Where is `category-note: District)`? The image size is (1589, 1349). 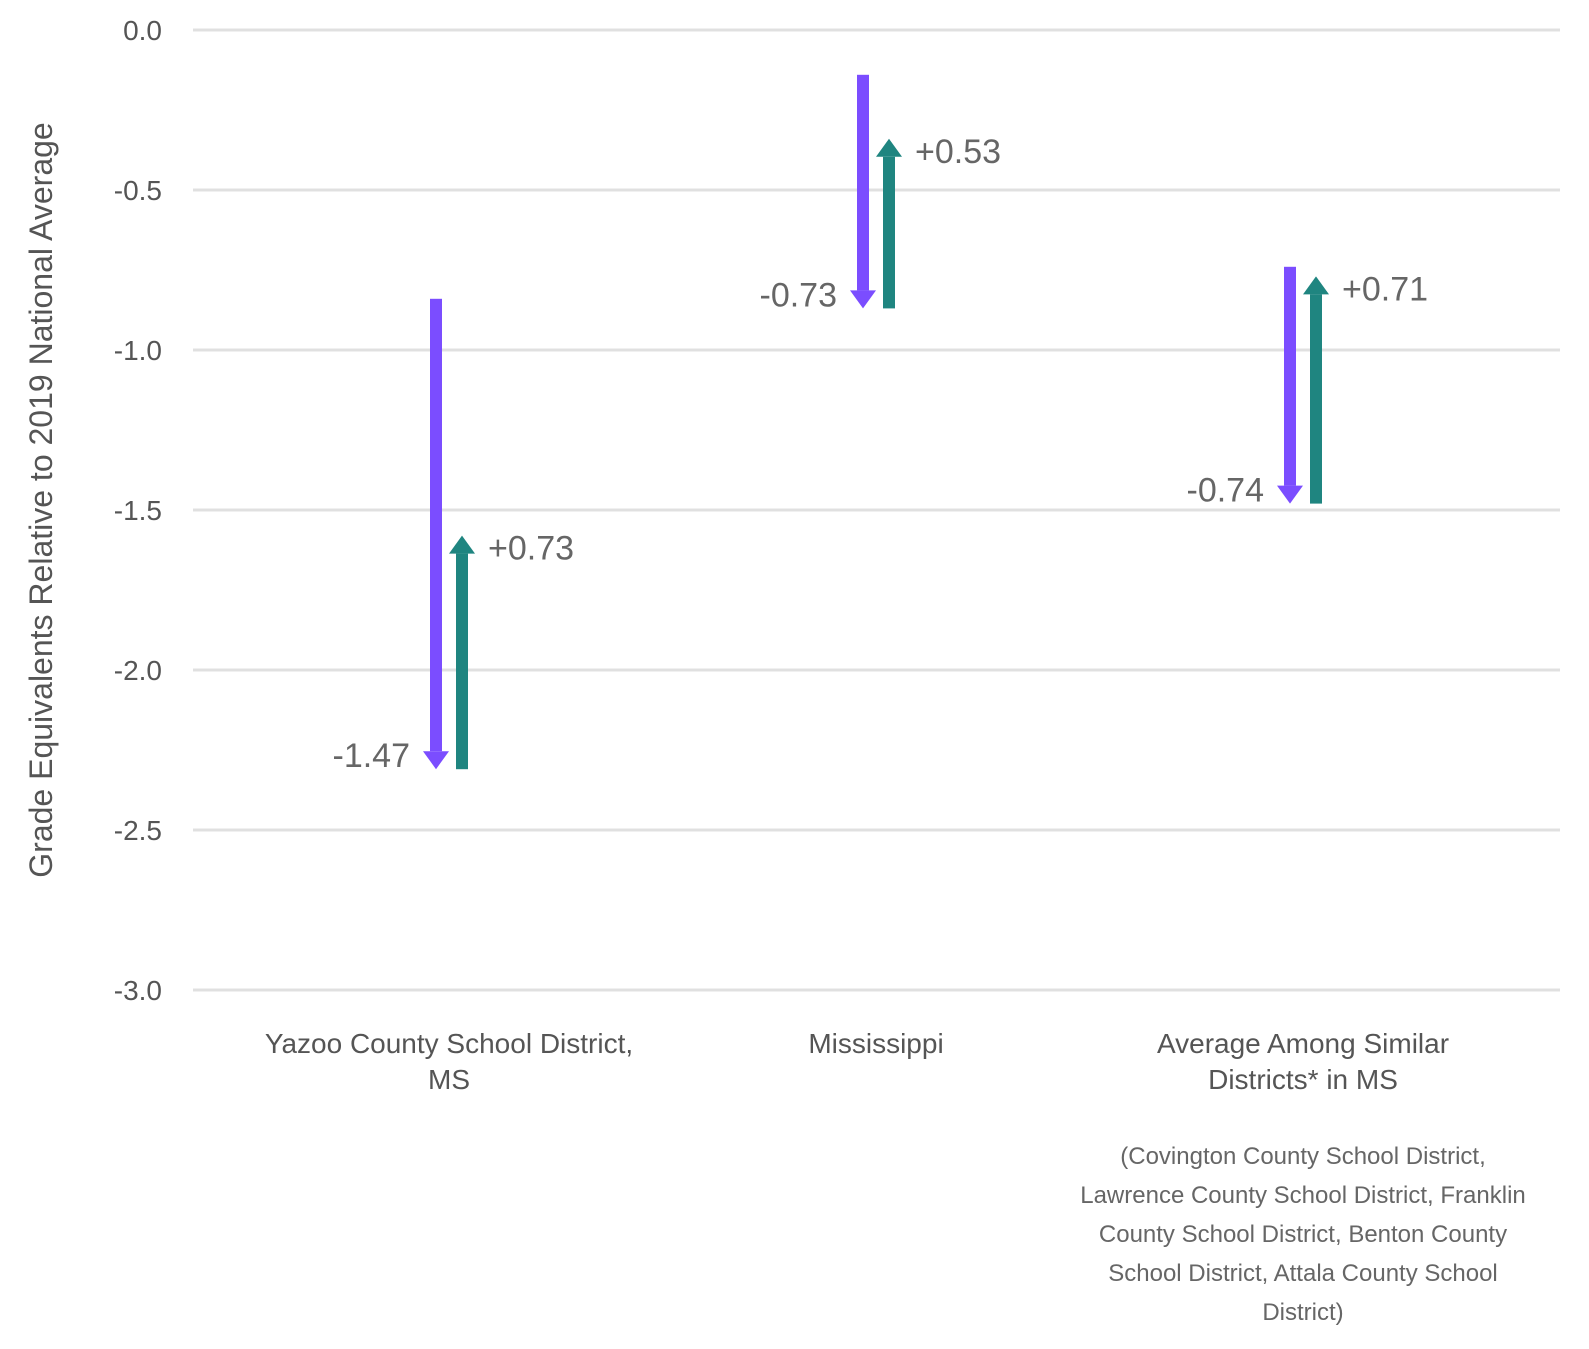
category-note: District) is located at coordinates (1302, 1312).